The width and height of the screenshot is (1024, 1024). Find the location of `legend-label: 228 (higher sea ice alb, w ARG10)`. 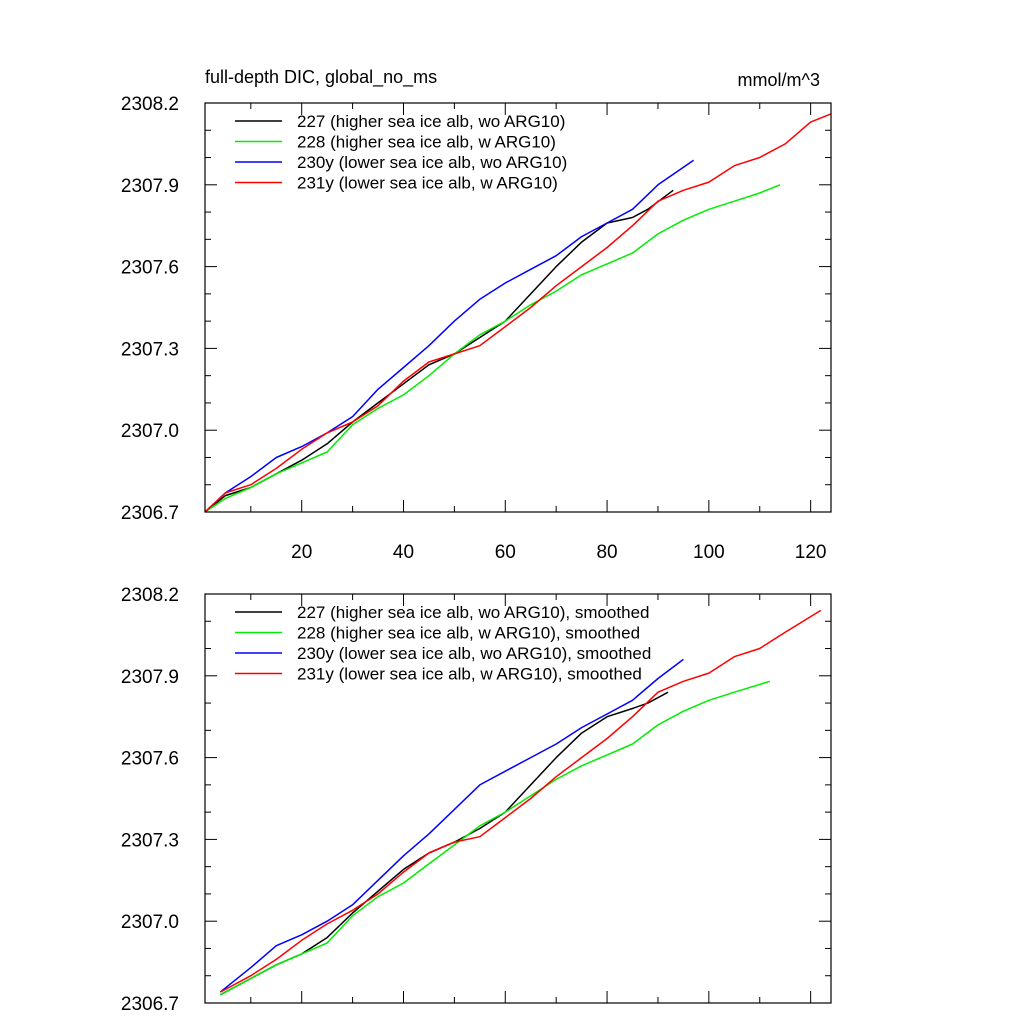

legend-label: 228 (higher sea ice alb, w ARG10) is located at coordinates (426, 142).